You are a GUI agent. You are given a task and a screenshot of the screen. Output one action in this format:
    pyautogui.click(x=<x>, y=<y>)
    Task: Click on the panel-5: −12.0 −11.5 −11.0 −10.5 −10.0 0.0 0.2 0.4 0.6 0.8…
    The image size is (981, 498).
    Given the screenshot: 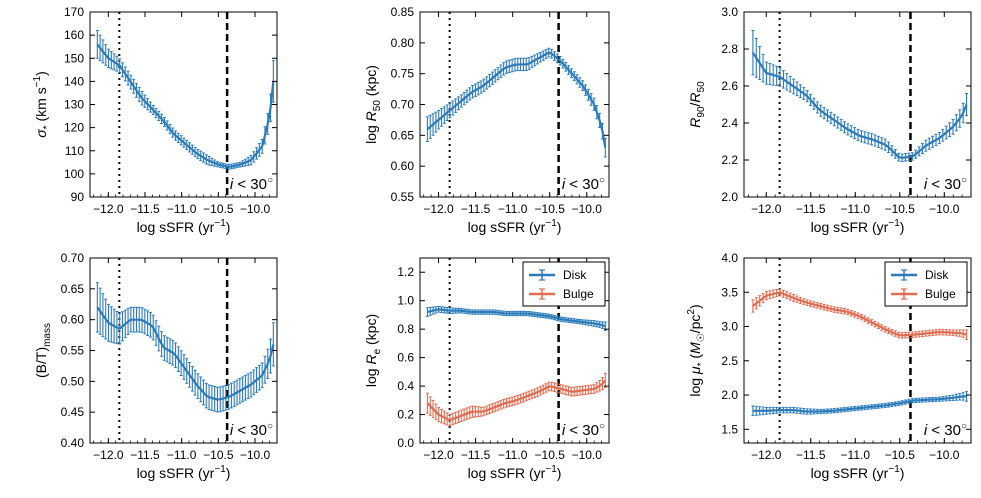 What is the action you would take?
    pyautogui.click(x=486, y=369)
    